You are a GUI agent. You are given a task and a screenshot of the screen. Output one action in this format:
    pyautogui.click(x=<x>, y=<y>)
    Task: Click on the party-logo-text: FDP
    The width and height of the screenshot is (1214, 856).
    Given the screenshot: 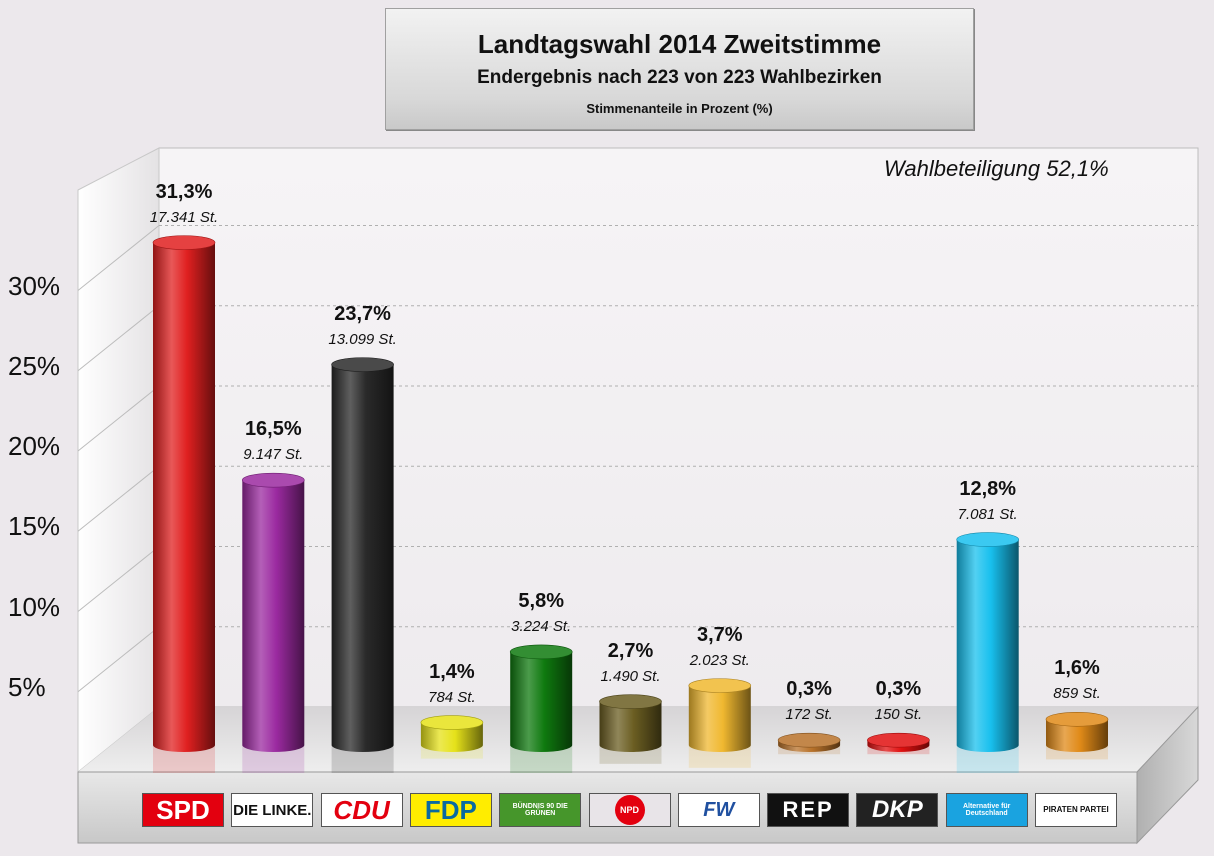 What is the action you would take?
    pyautogui.click(x=450, y=810)
    